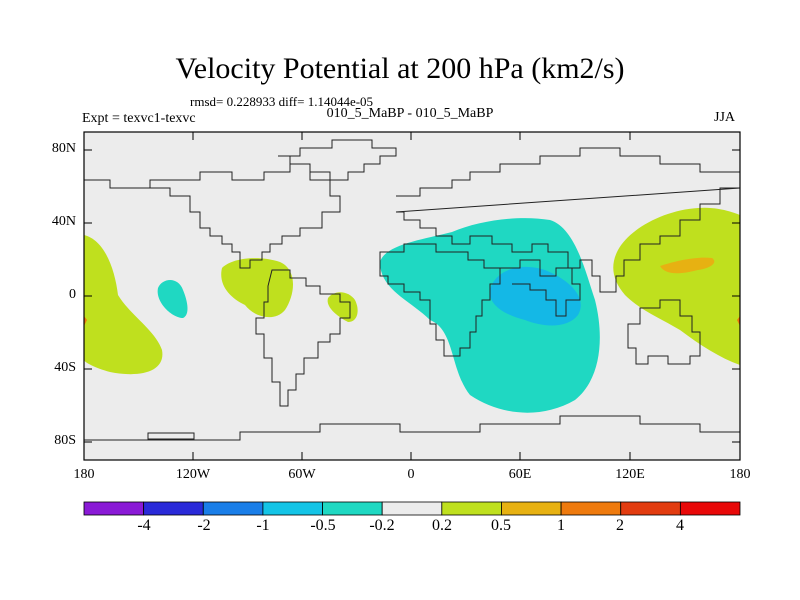  What do you see at coordinates (65, 367) in the screenshot?
I see `y-label-40s: 40S` at bounding box center [65, 367].